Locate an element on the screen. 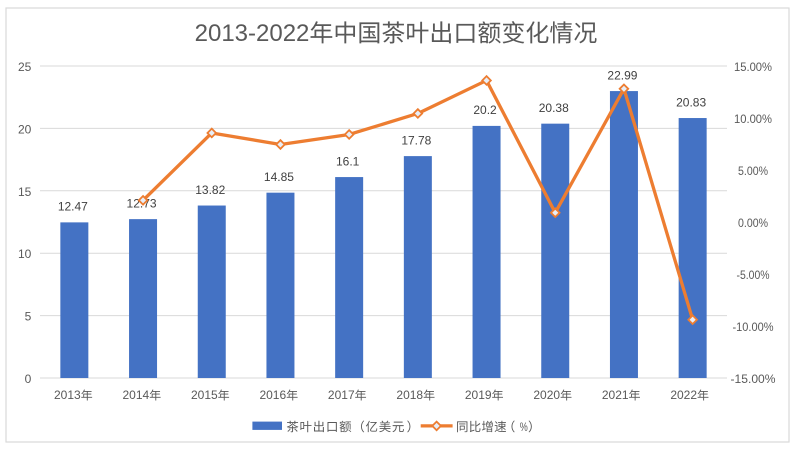 Image resolution: width=795 pixels, height=459 pixels. svg-text: 2019 is located at coordinates (478, 395).